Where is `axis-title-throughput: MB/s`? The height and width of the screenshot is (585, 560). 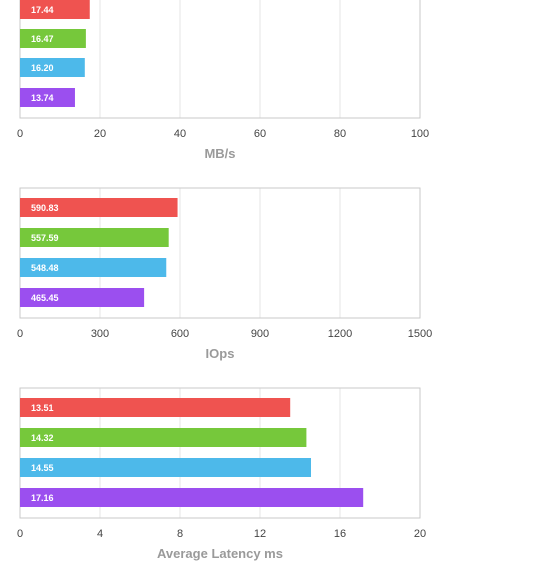 axis-title-throughput: MB/s is located at coordinates (219, 153).